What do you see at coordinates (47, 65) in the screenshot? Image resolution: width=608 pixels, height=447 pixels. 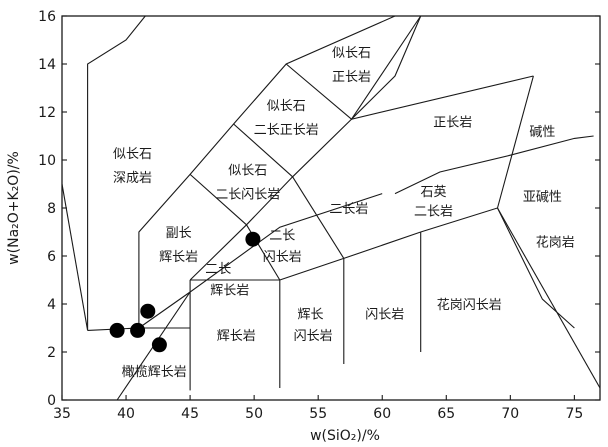 I see `y-tick-label: 14` at bounding box center [47, 65].